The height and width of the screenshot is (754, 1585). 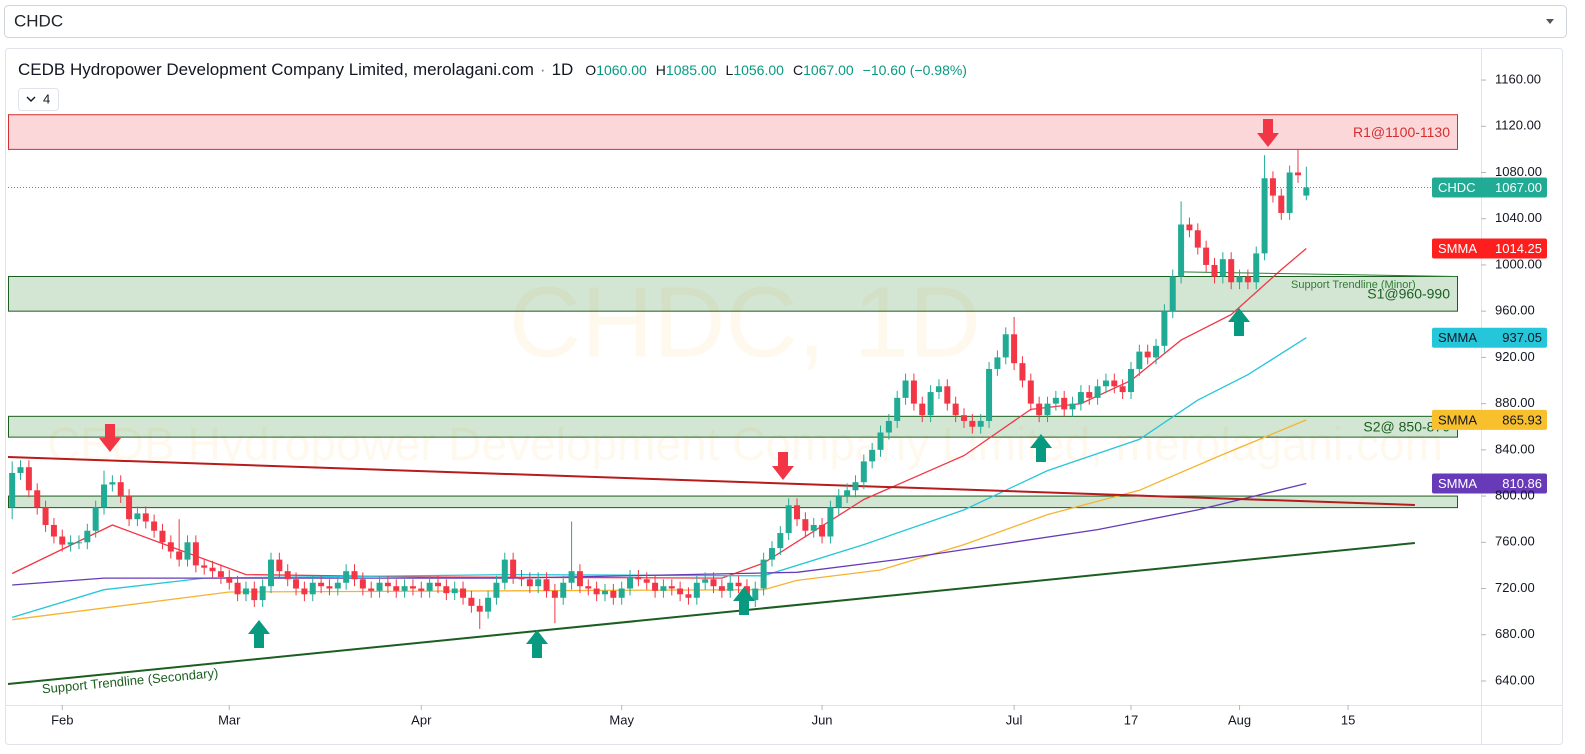 What do you see at coordinates (46, 98) in the screenshot?
I see `indicator-count: 4` at bounding box center [46, 98].